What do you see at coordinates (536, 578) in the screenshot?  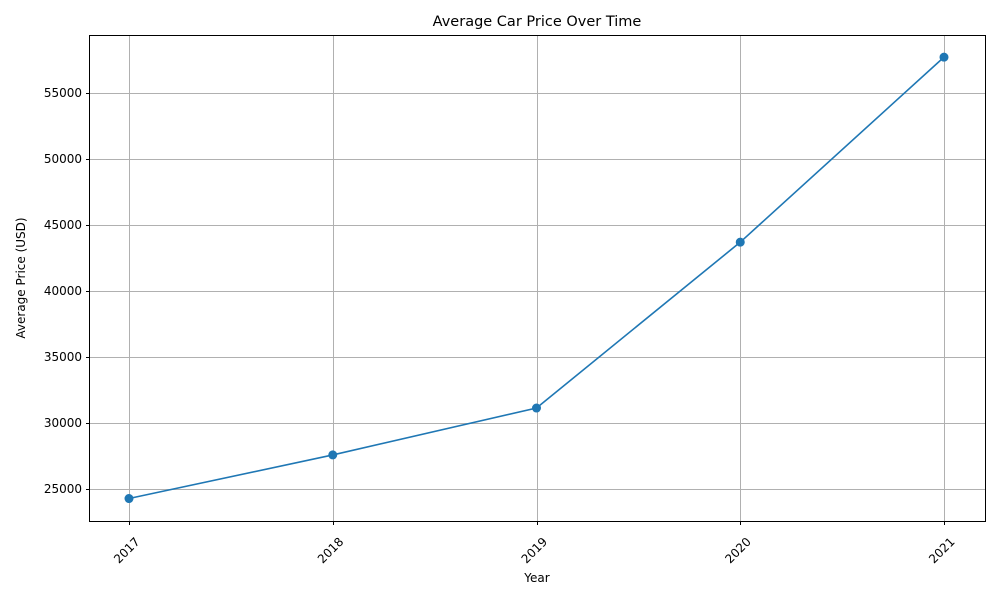 I see `x-axis-label: Year` at bounding box center [536, 578].